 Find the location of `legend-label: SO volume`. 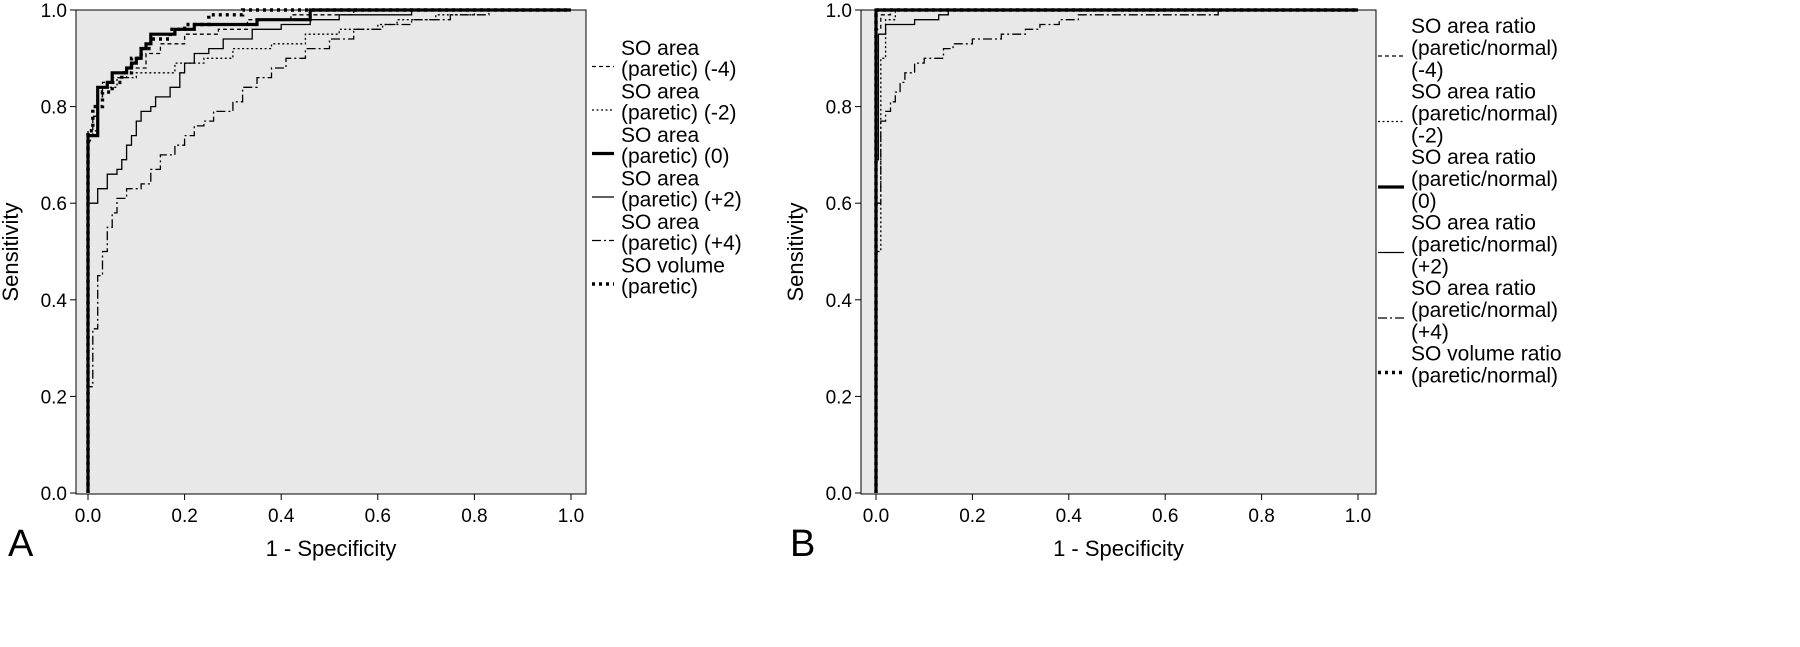

legend-label: SO volume is located at coordinates (673, 266).